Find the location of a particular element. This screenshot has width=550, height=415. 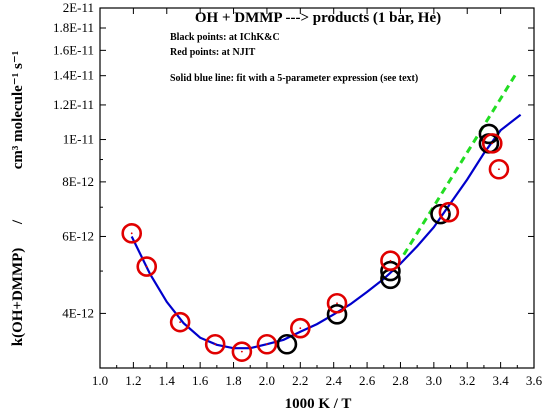

y-tick-label: 1.4E-11 is located at coordinates (73, 75).